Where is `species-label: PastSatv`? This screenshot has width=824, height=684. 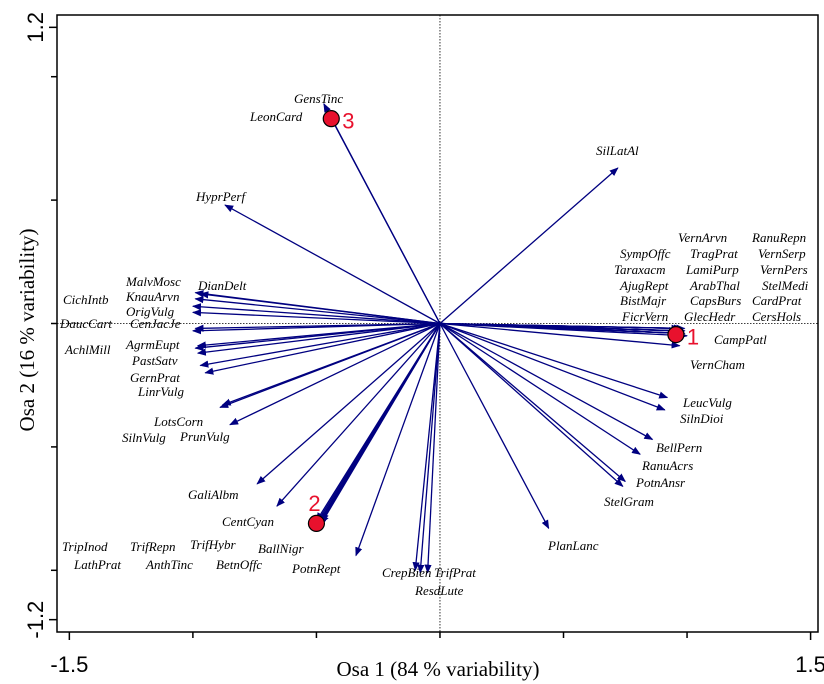 species-label: PastSatv is located at coordinates (154, 360).